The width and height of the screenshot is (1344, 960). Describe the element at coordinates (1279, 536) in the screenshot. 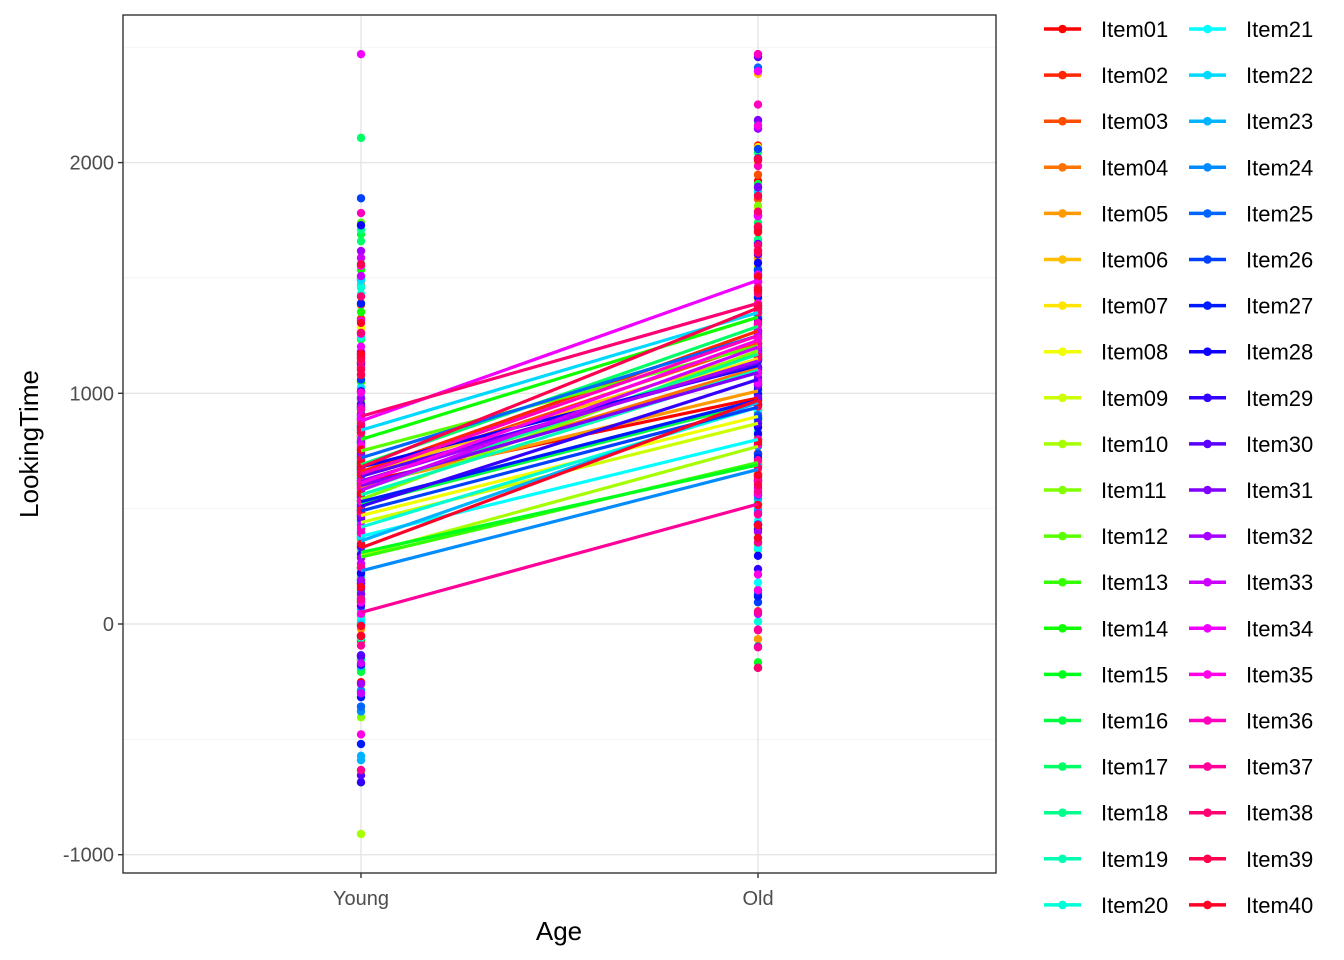

I see `legend-label: Item32` at that location.